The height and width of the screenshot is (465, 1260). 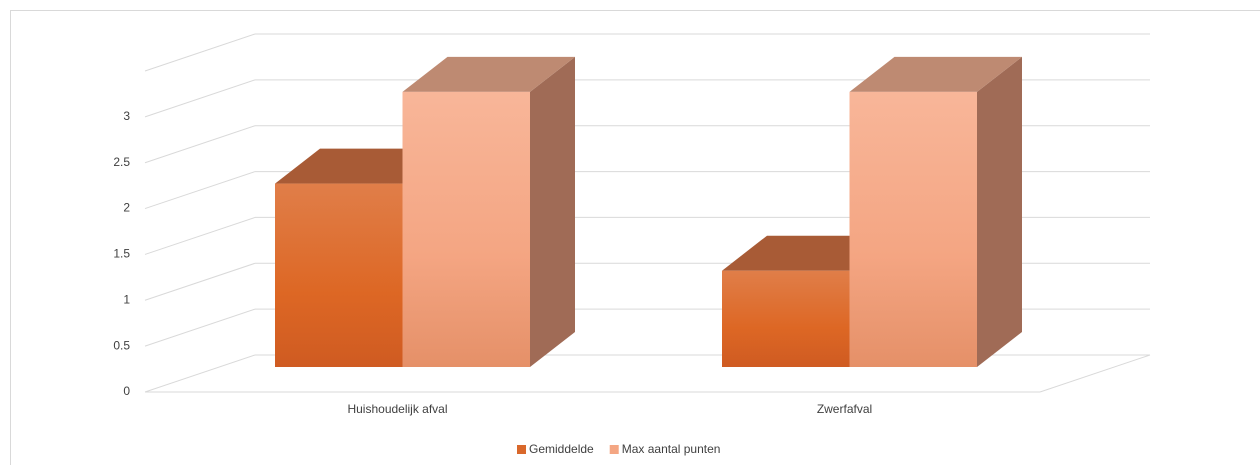 What do you see at coordinates (121, 254) in the screenshot?
I see `y-tick-label: 1.5` at bounding box center [121, 254].